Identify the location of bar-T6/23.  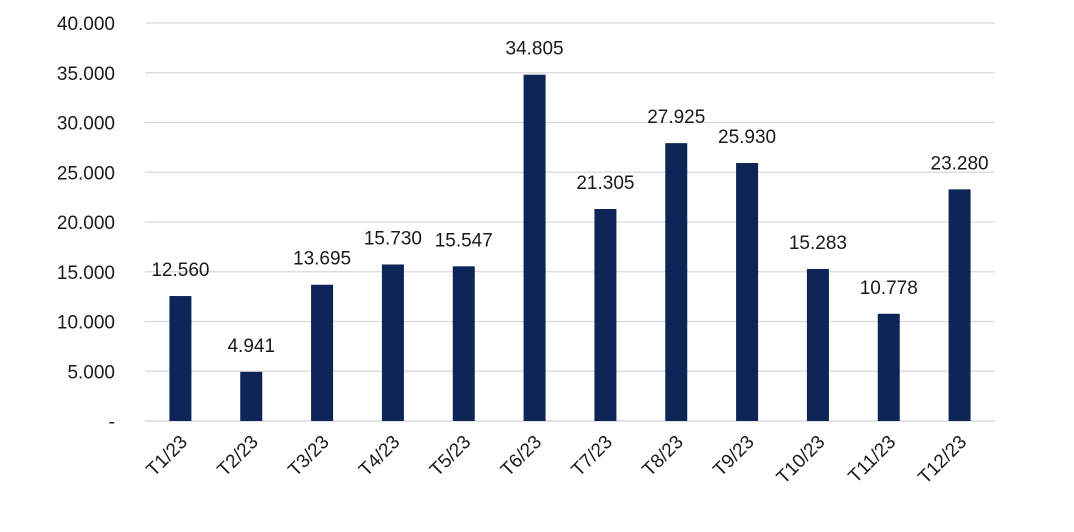
(534, 247).